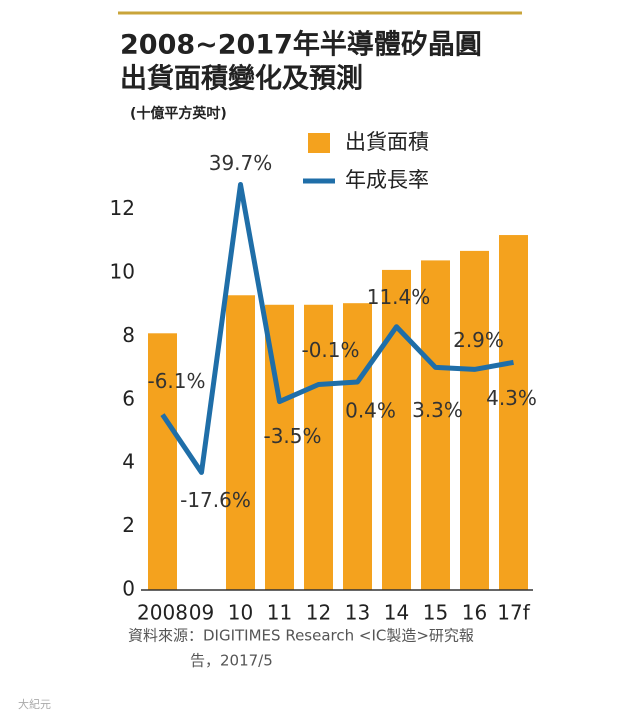 Image resolution: width=640 pixels, height=717 pixels. What do you see at coordinates (128, 335) in the screenshot?
I see `y-tick-label: 8` at bounding box center [128, 335].